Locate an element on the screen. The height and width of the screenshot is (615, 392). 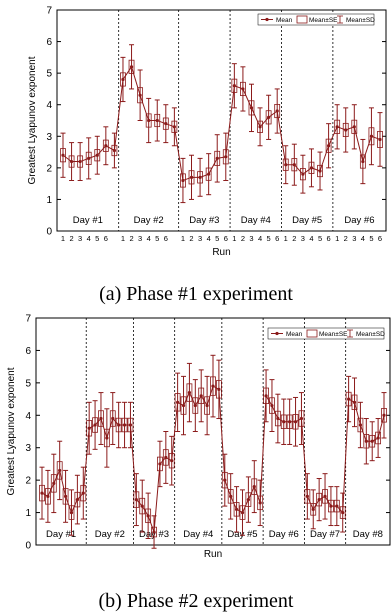
day-label: Day #3 is located at coordinates (204, 220).